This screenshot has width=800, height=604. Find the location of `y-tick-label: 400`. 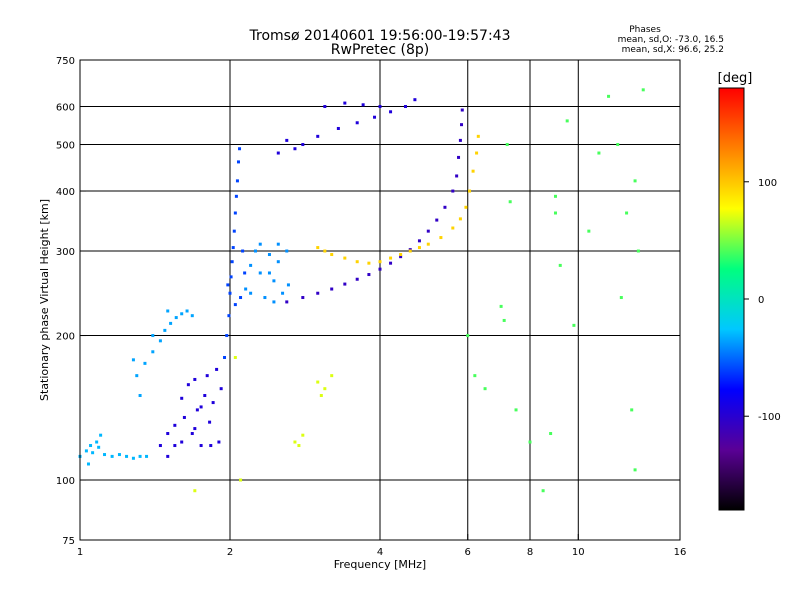

y-tick-label: 400 is located at coordinates (65, 192).